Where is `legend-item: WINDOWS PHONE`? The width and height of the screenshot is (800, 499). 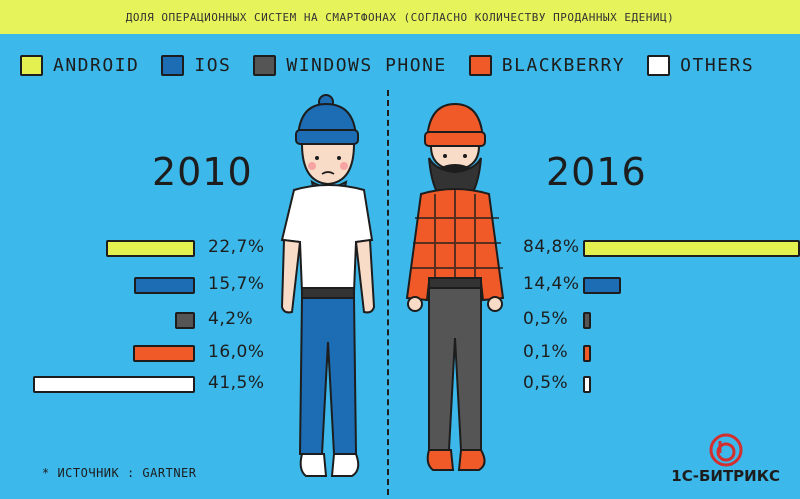
legend-item: WINDOWS PHONE is located at coordinates (350, 65).